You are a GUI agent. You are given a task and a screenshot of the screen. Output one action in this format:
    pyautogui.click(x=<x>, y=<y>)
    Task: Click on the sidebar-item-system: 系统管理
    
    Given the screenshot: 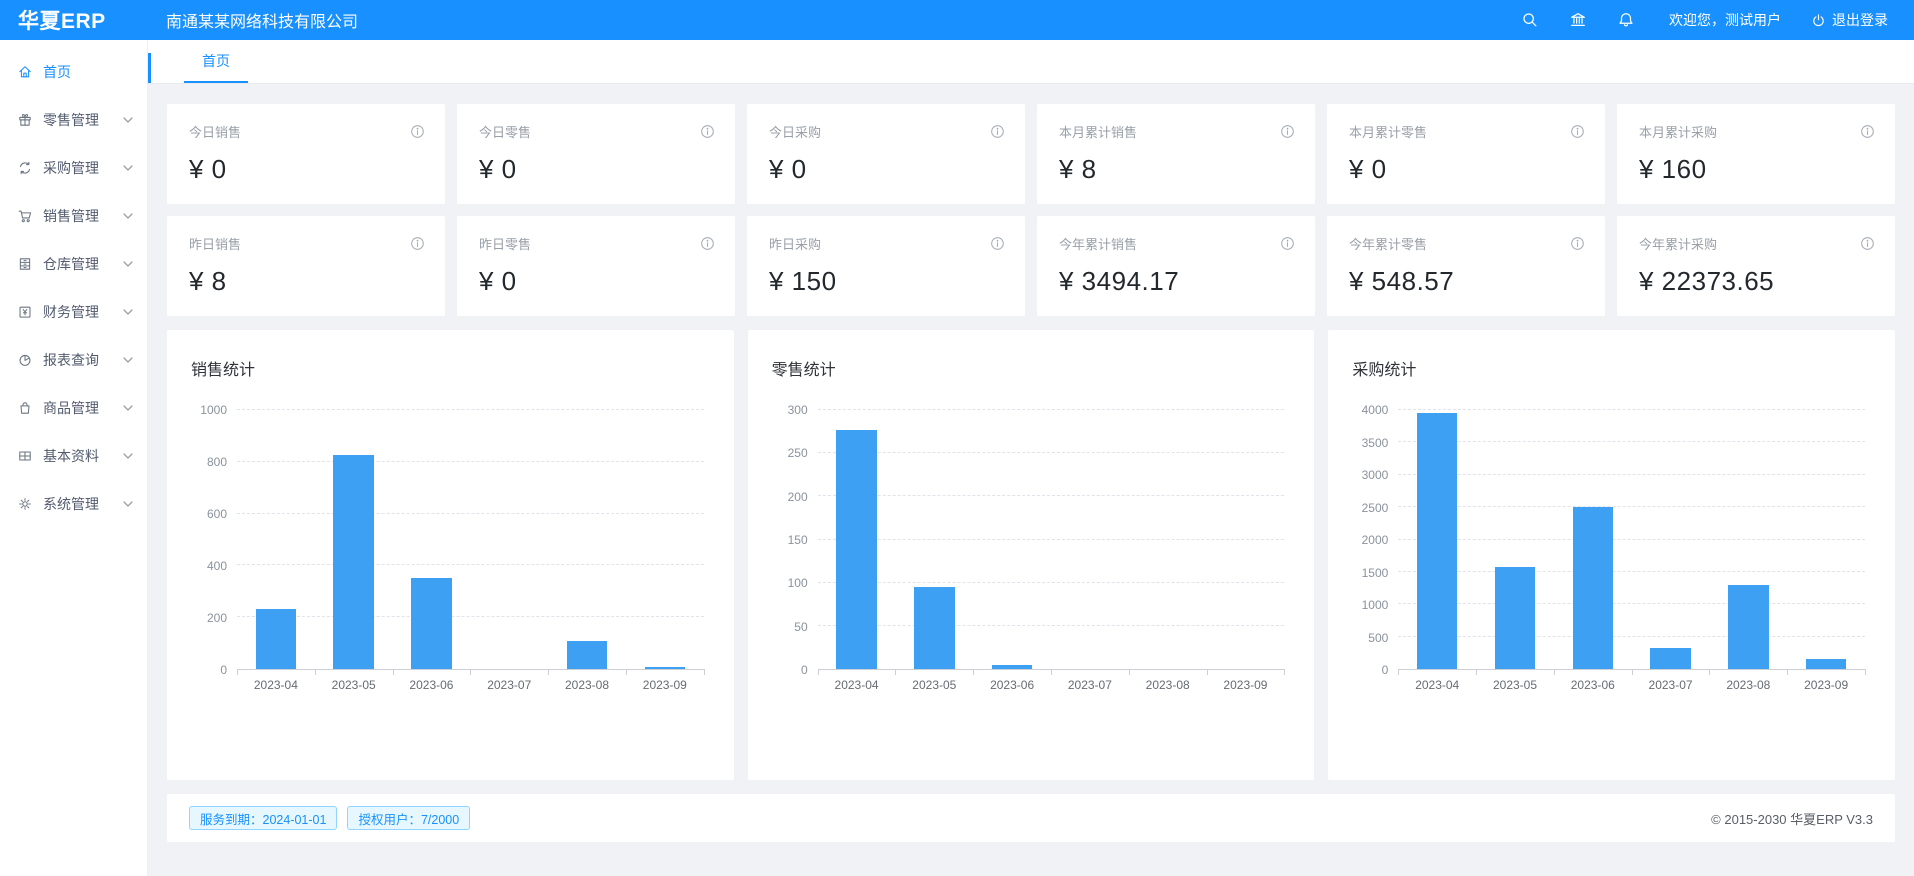 What is the action you would take?
    pyautogui.click(x=73, y=504)
    